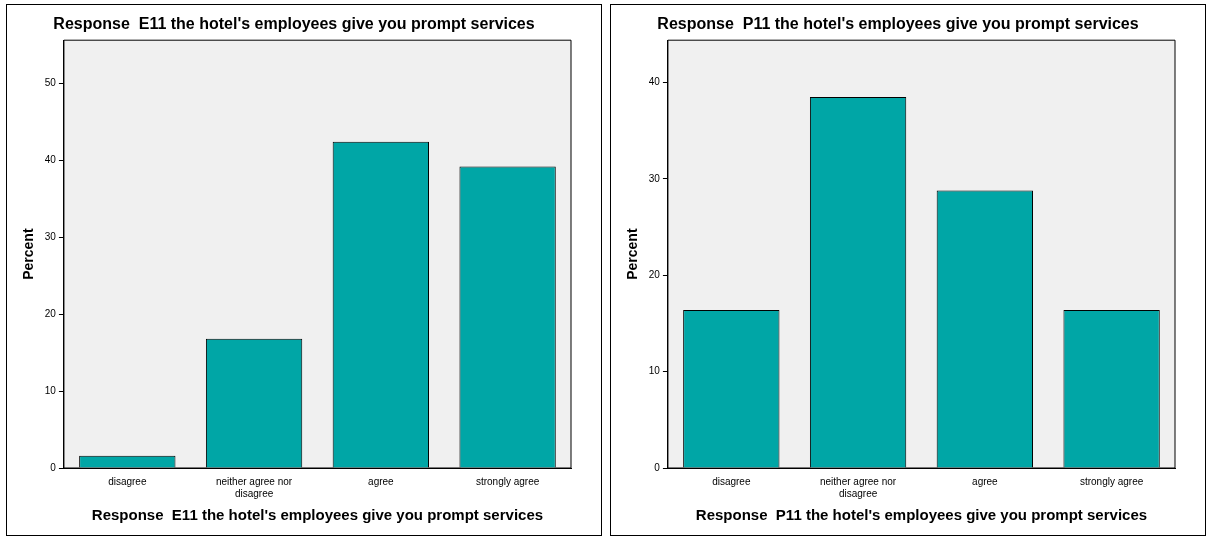 This screenshot has height=542, width=1214. I want to click on y-tick-label: 50, so click(50, 83).